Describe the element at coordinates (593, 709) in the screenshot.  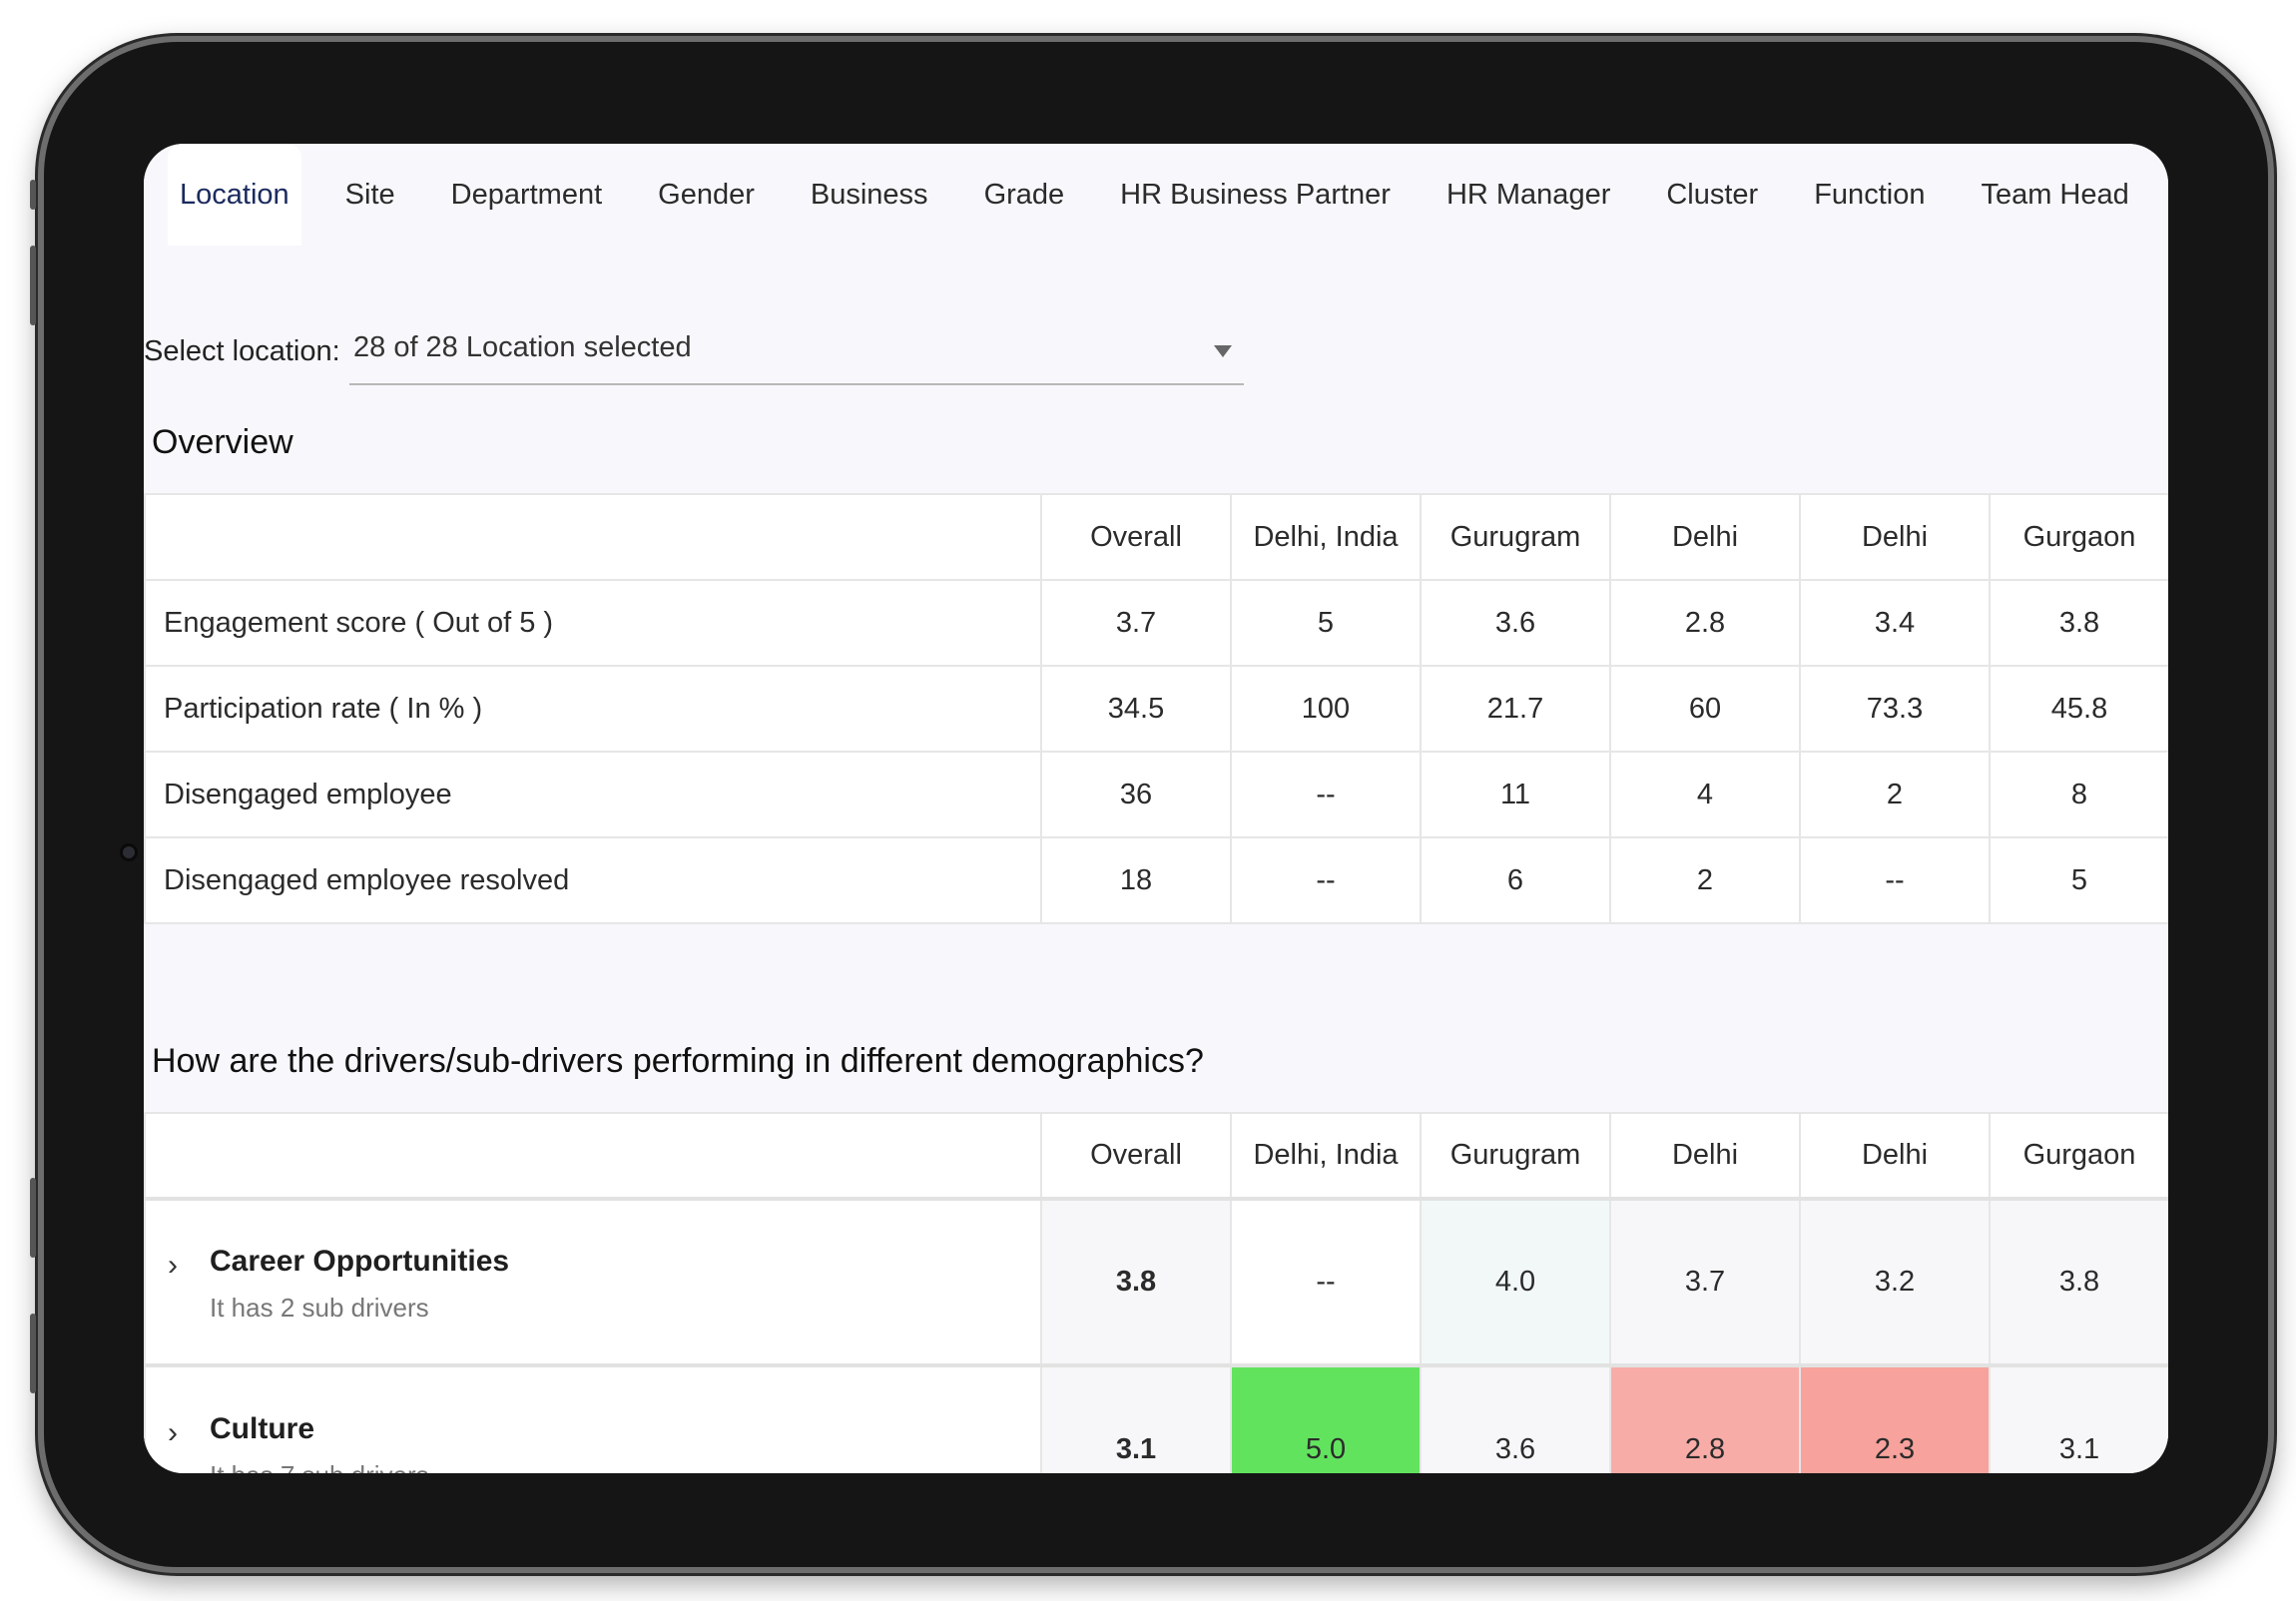
I see `row-label: Participation rate ( In % )` at that location.